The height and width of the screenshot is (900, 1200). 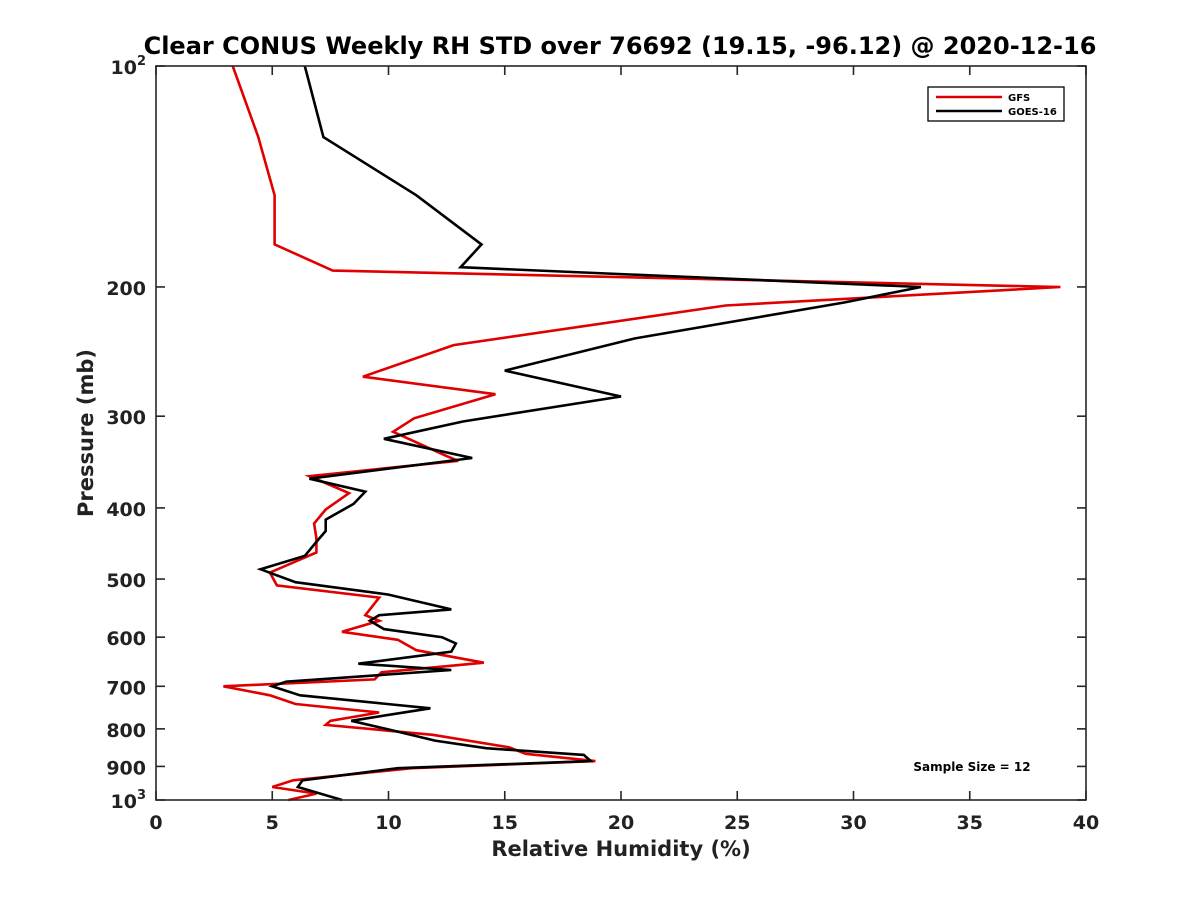 I want to click on x-tick-label: 30, so click(x=853, y=823).